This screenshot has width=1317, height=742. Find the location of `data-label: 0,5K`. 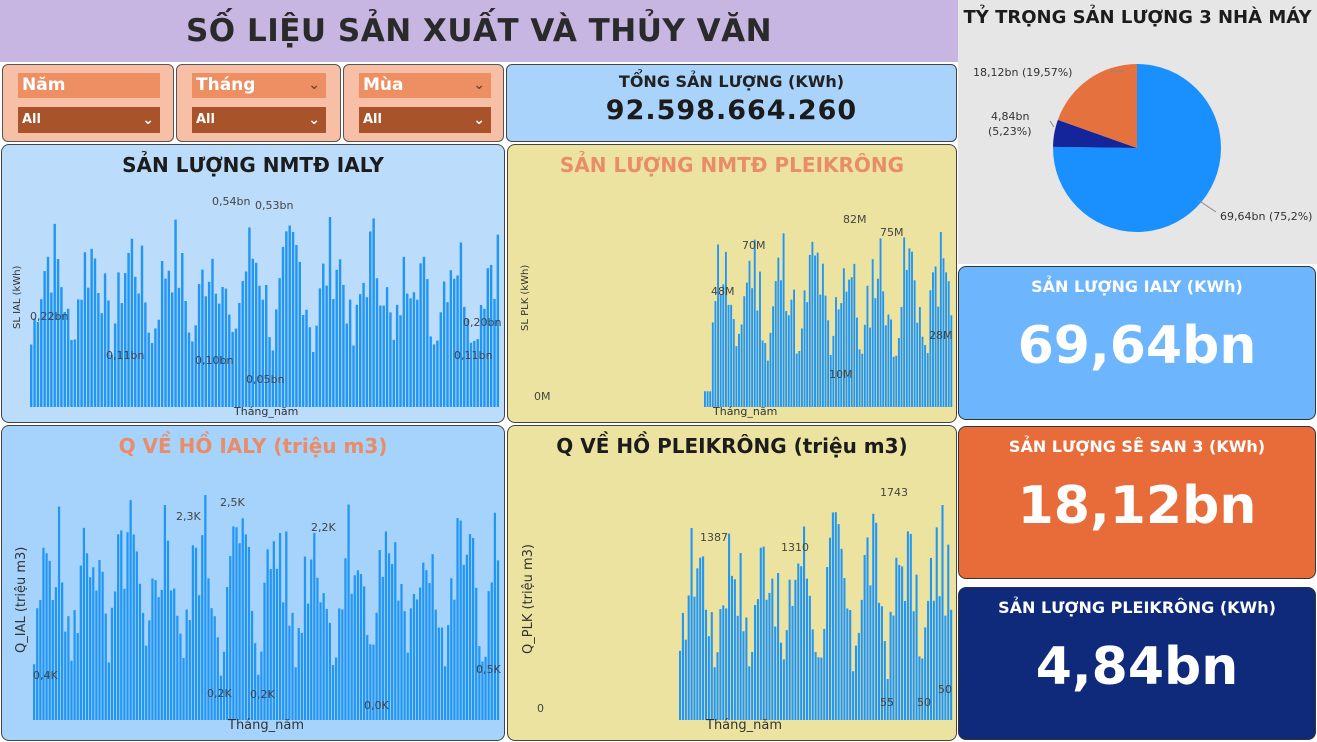

data-label: 0,5K is located at coordinates (488, 669).